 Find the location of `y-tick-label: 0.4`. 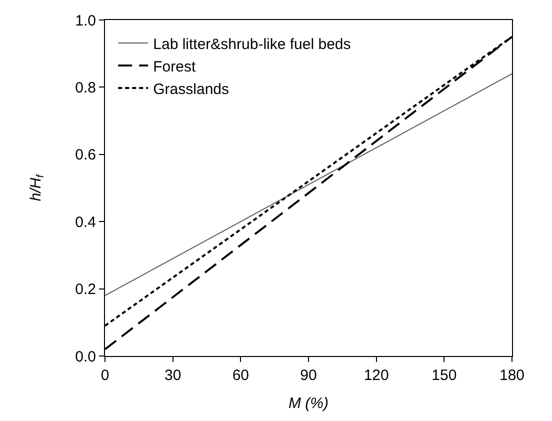

y-tick-label: 0.4 is located at coordinates (85, 222).